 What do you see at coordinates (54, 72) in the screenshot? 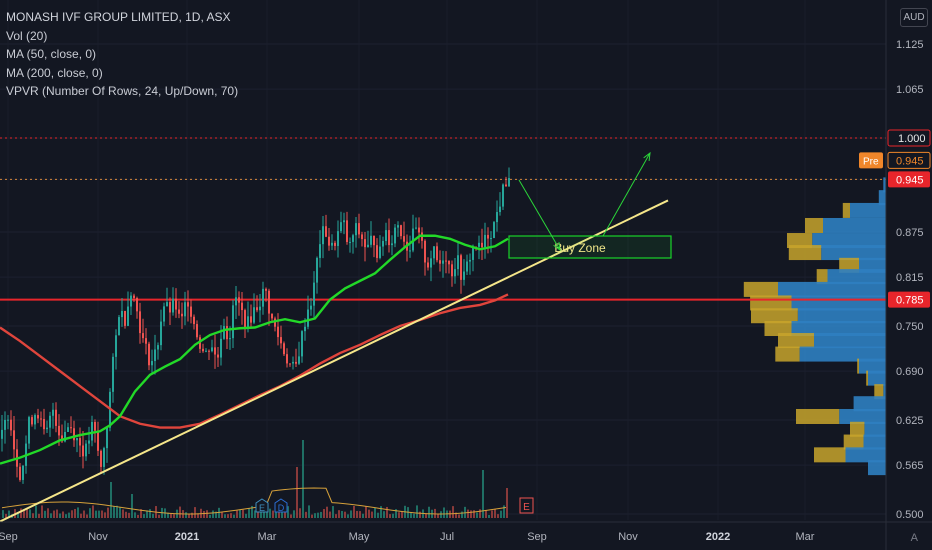
I see `indicator-ma200: MA (200, close, 0)` at bounding box center [54, 72].